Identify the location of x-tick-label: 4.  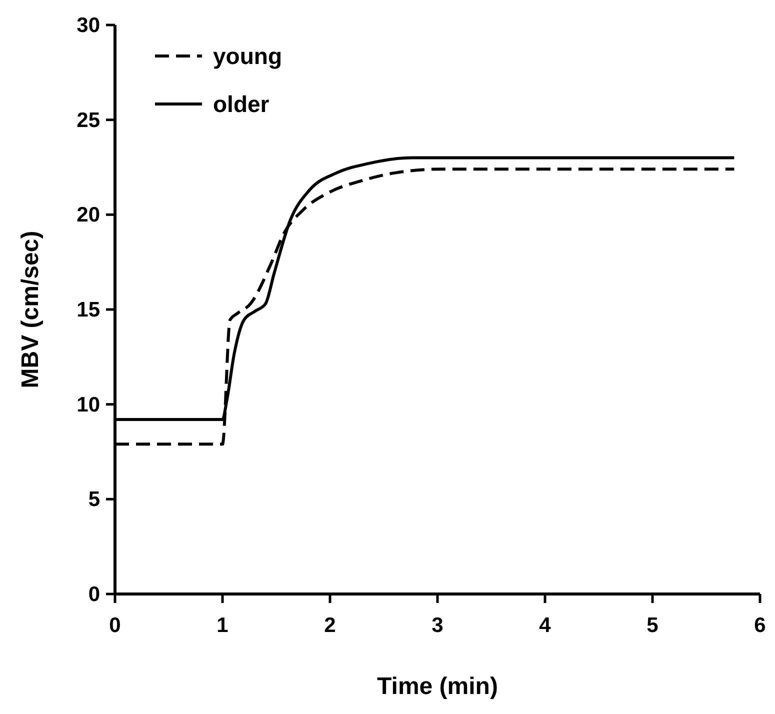
(545, 625).